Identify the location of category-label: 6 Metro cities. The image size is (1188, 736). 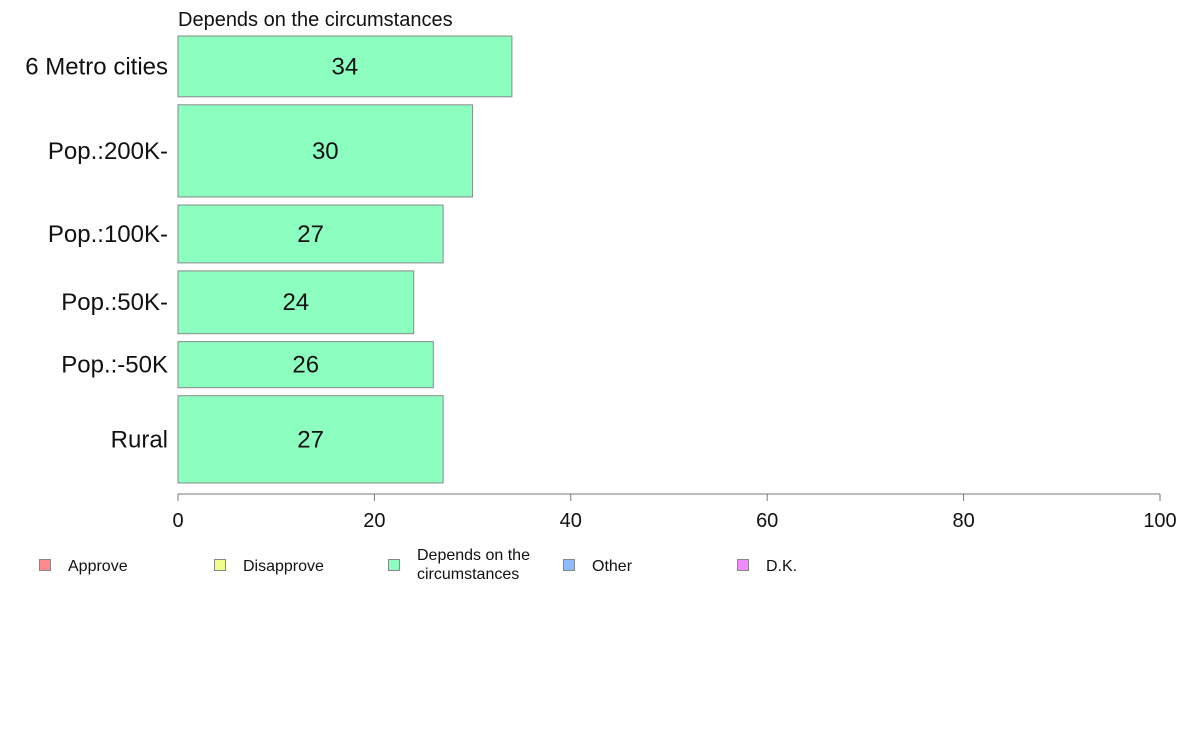
(96, 66).